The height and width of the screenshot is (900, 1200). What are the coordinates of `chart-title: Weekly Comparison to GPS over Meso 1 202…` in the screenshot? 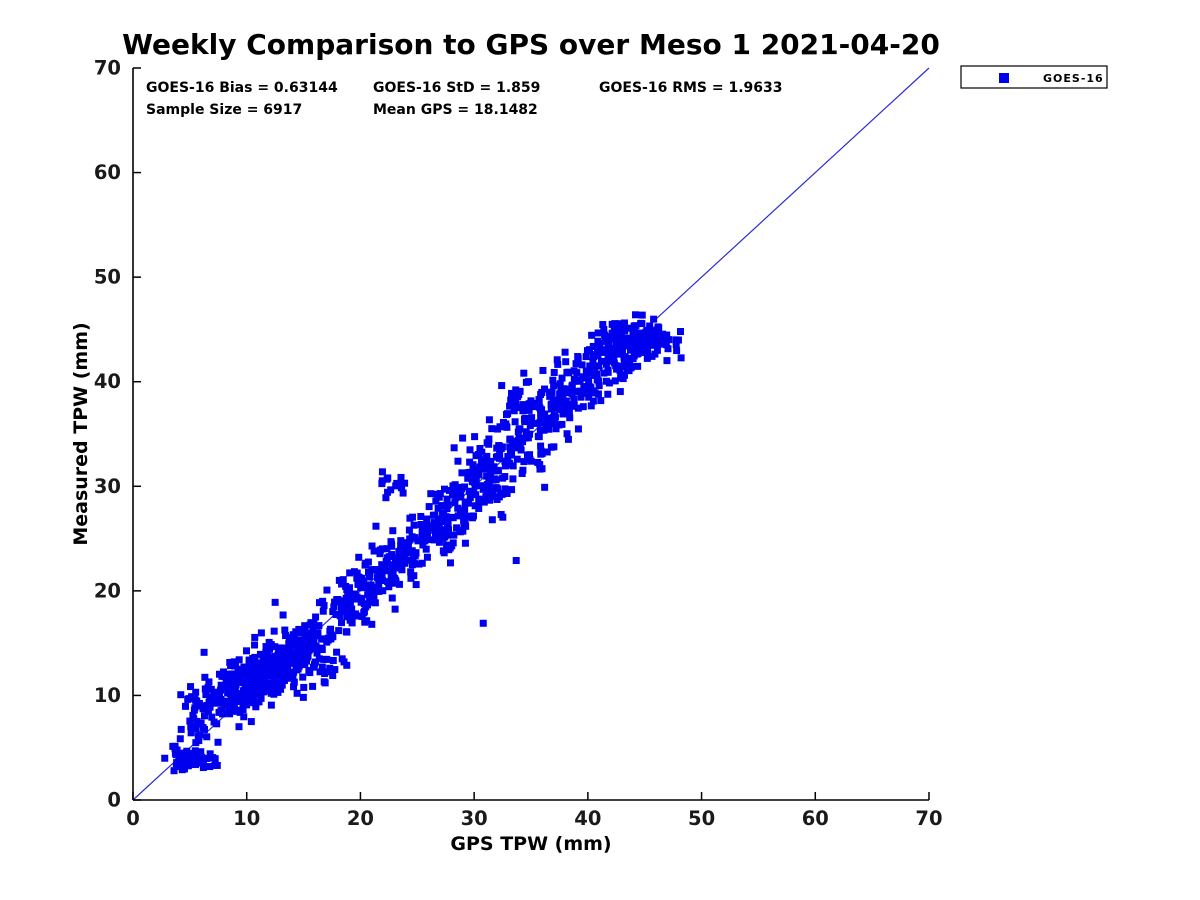 It's located at (531, 44).